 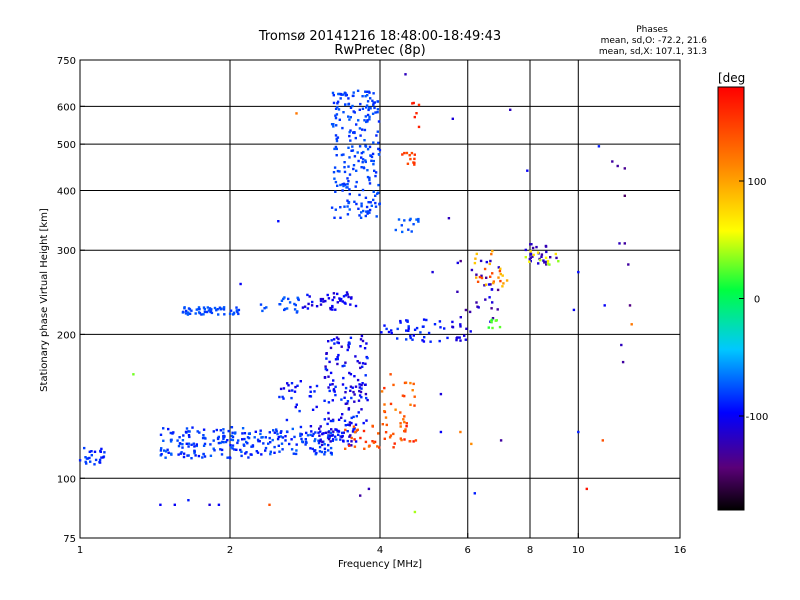 What do you see at coordinates (653, 52) in the screenshot?
I see `stats-line-x: mean, sd,X: 107.1, 31.3` at bounding box center [653, 52].